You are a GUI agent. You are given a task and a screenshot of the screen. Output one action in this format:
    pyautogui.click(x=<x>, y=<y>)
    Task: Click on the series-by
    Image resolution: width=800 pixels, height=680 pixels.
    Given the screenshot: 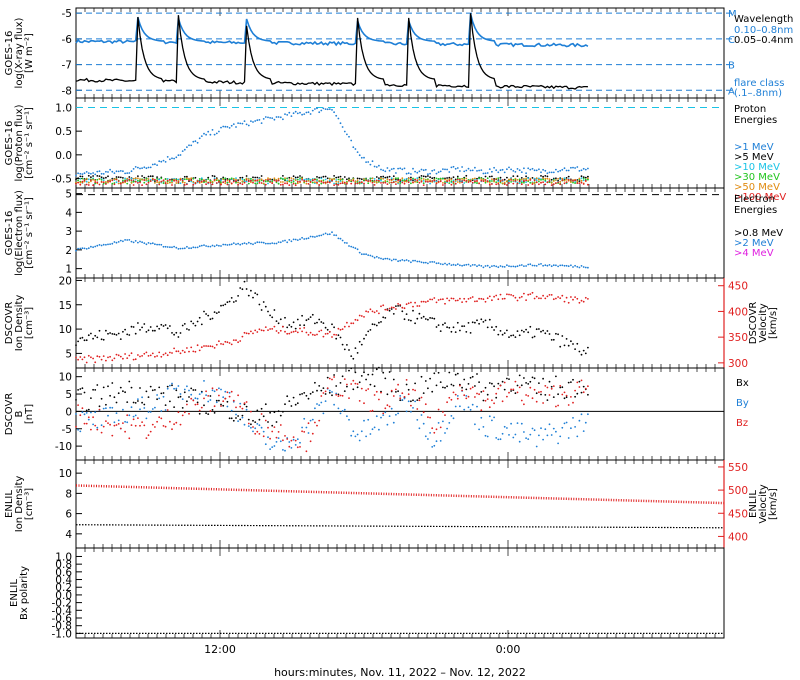 What is the action you would take?
    pyautogui.click(x=332, y=416)
    